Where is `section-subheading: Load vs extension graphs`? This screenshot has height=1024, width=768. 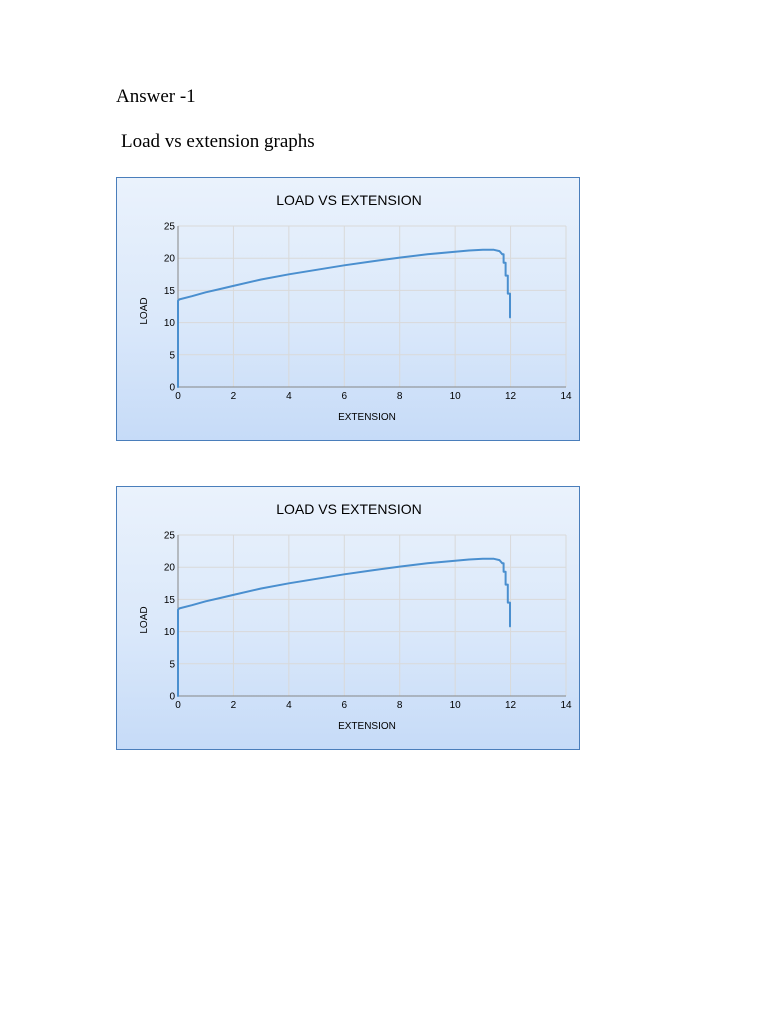
section-subheading: Load vs extension graphs is located at coordinates (218, 141).